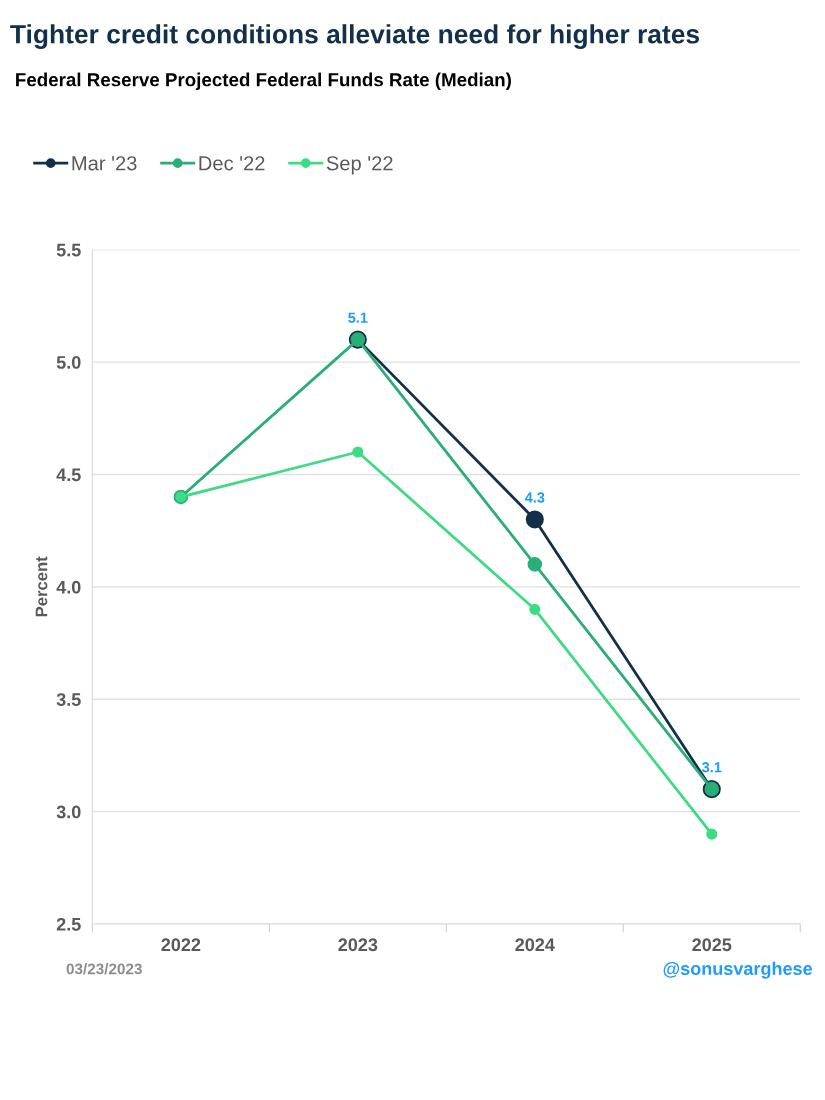  I want to click on y-tick-label: 4.0, so click(68, 587).